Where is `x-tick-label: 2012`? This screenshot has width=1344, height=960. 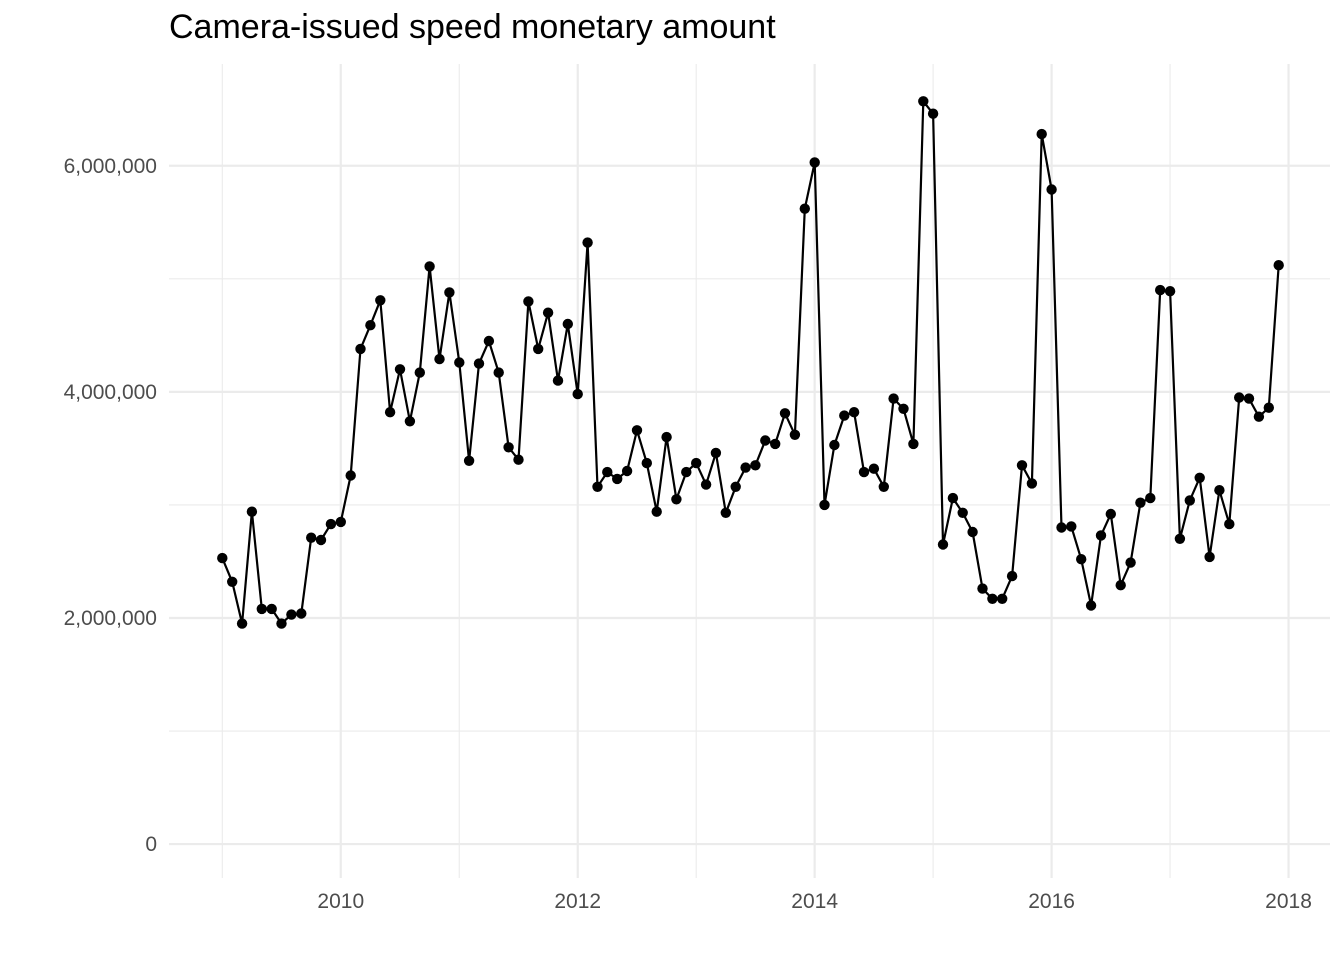 x-tick-label: 2012 is located at coordinates (577, 901).